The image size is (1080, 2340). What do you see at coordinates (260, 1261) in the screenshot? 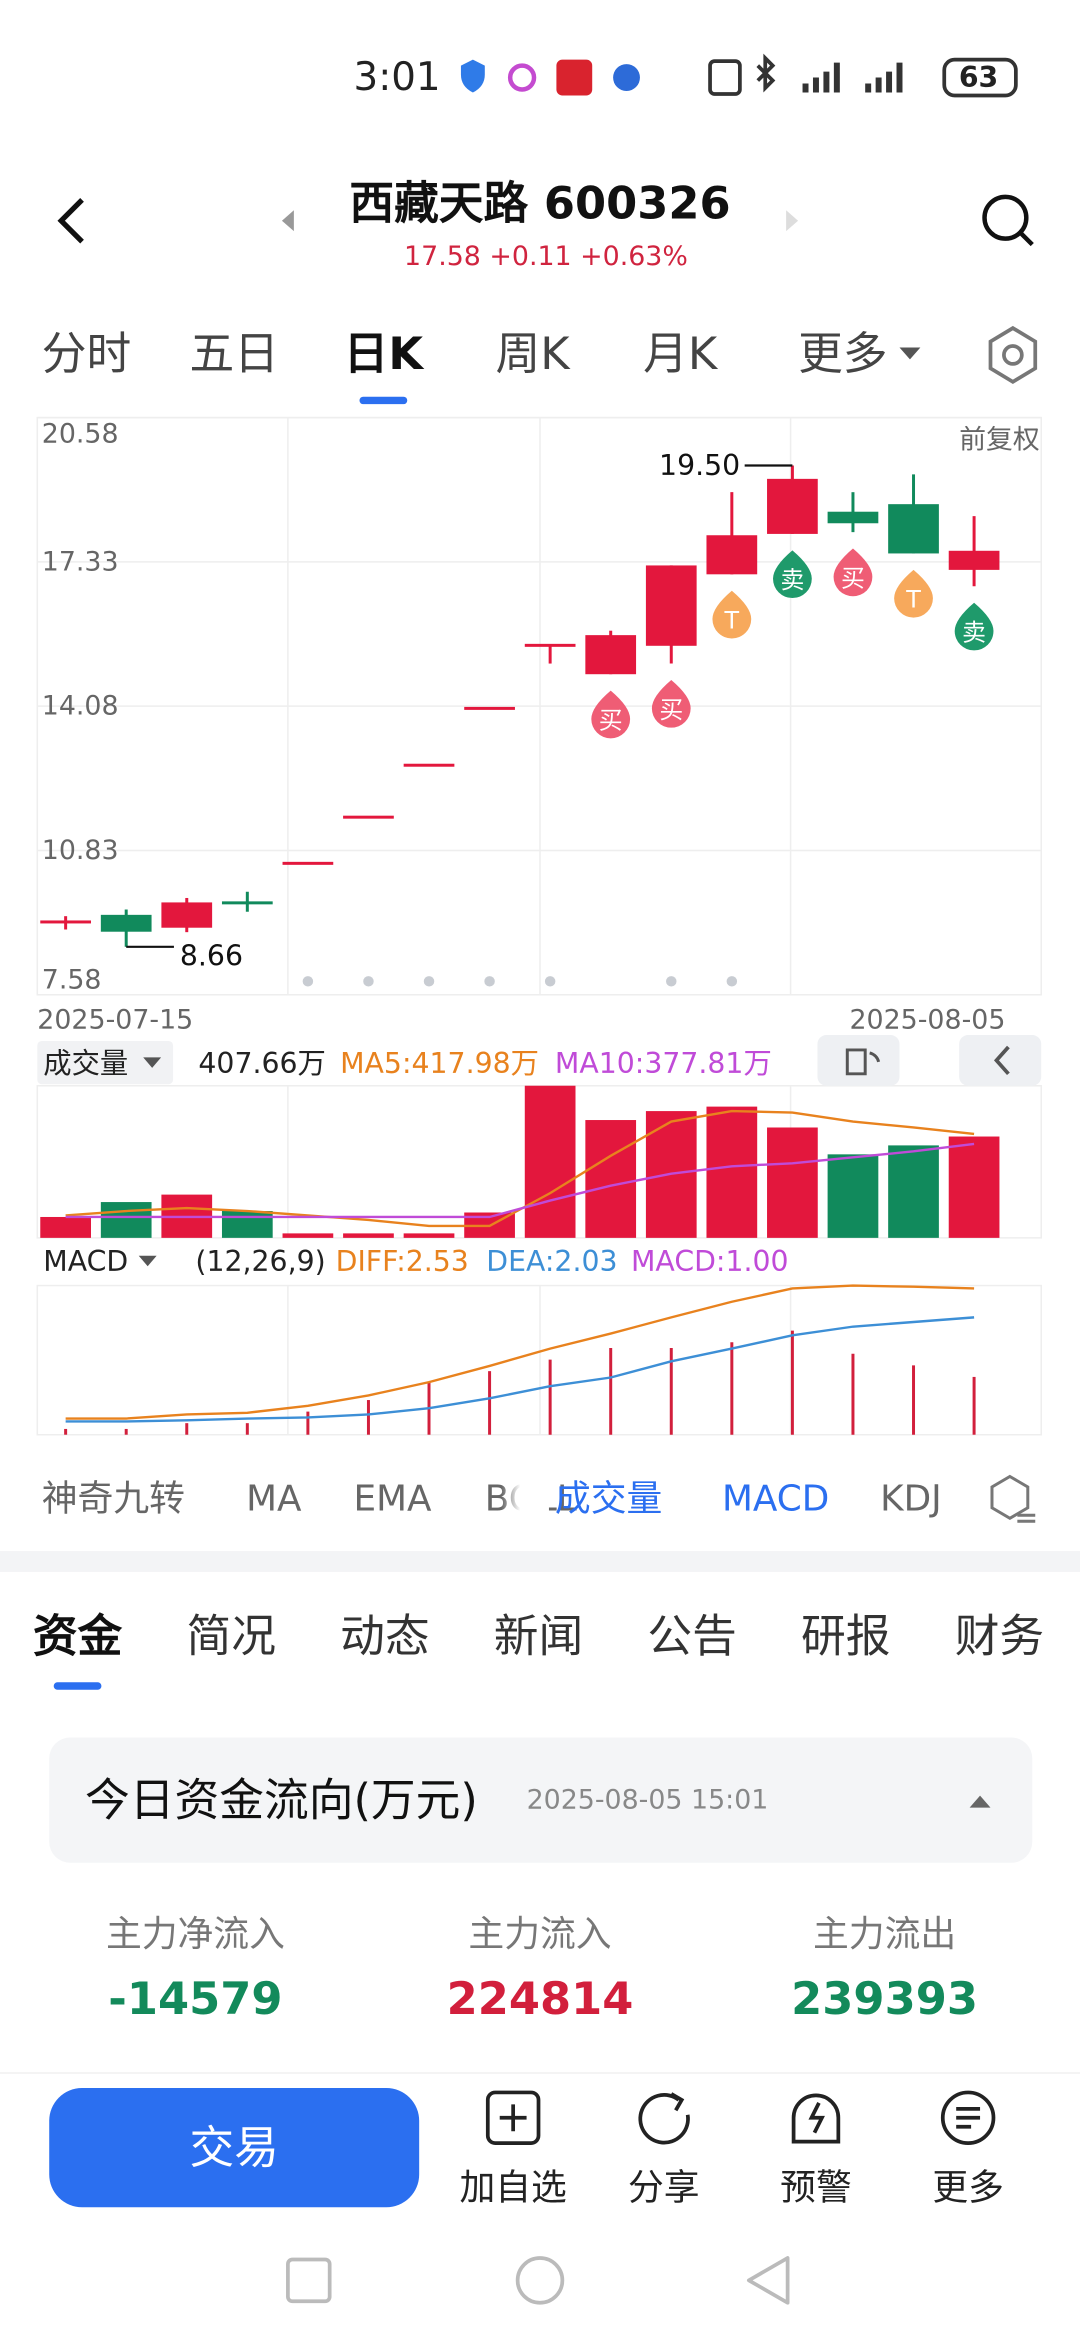
I see `macd-params: (12,26,9)` at bounding box center [260, 1261].